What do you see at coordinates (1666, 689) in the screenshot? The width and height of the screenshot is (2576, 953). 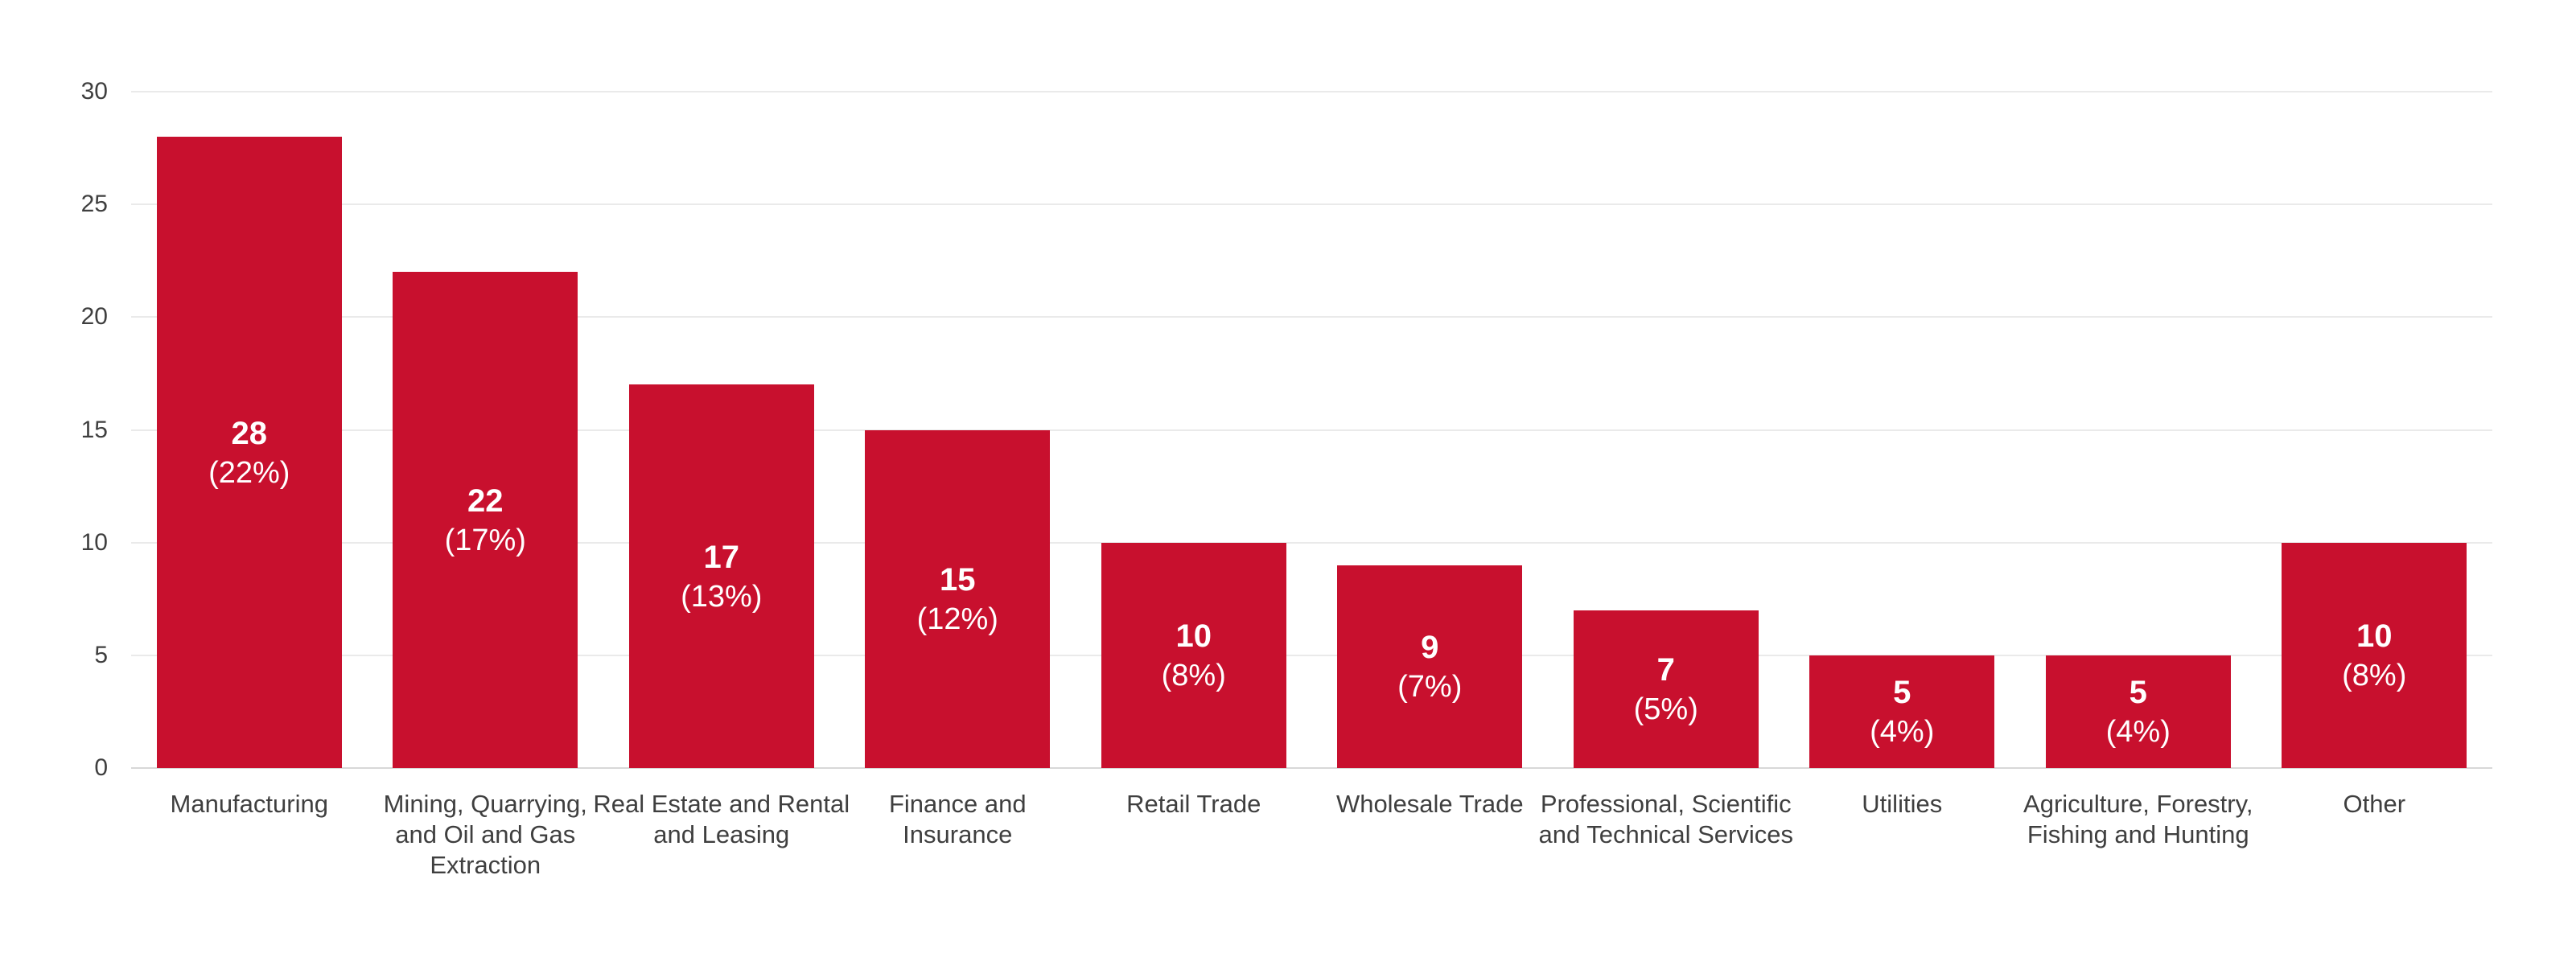 I see `bar-professional-scientific-and-technical-services` at bounding box center [1666, 689].